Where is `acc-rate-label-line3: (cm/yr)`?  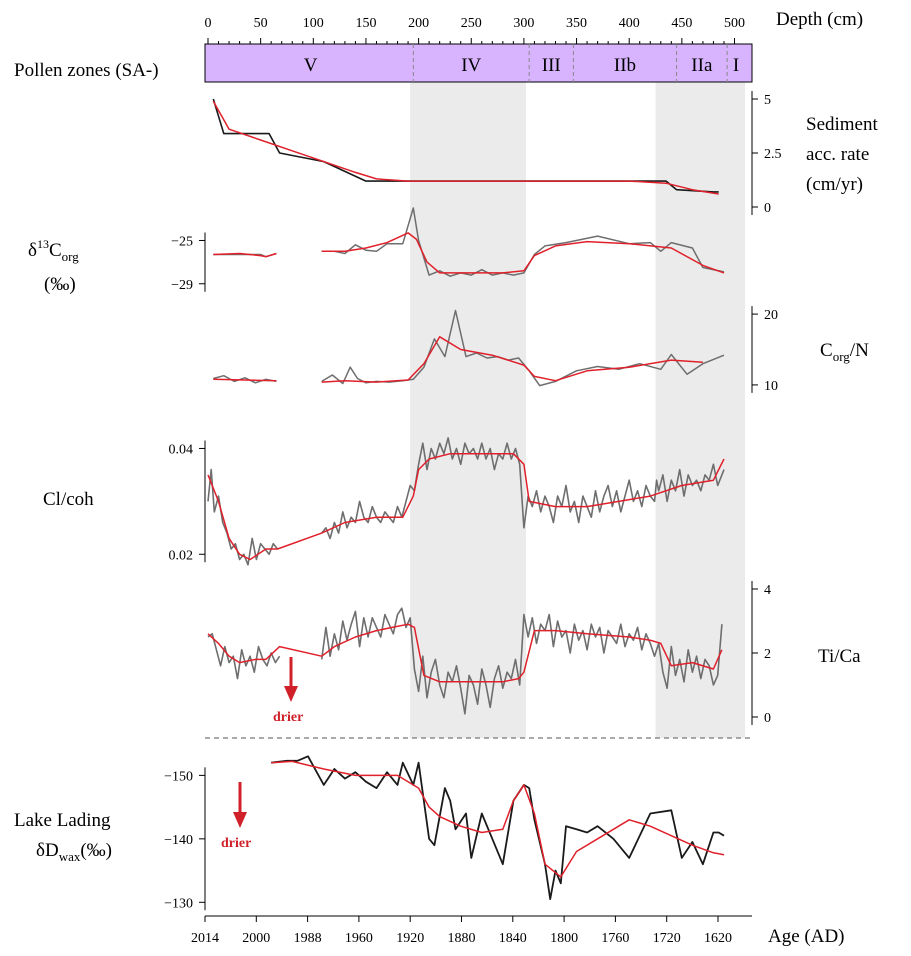
acc-rate-label-line3: (cm/yr) is located at coordinates (834, 184).